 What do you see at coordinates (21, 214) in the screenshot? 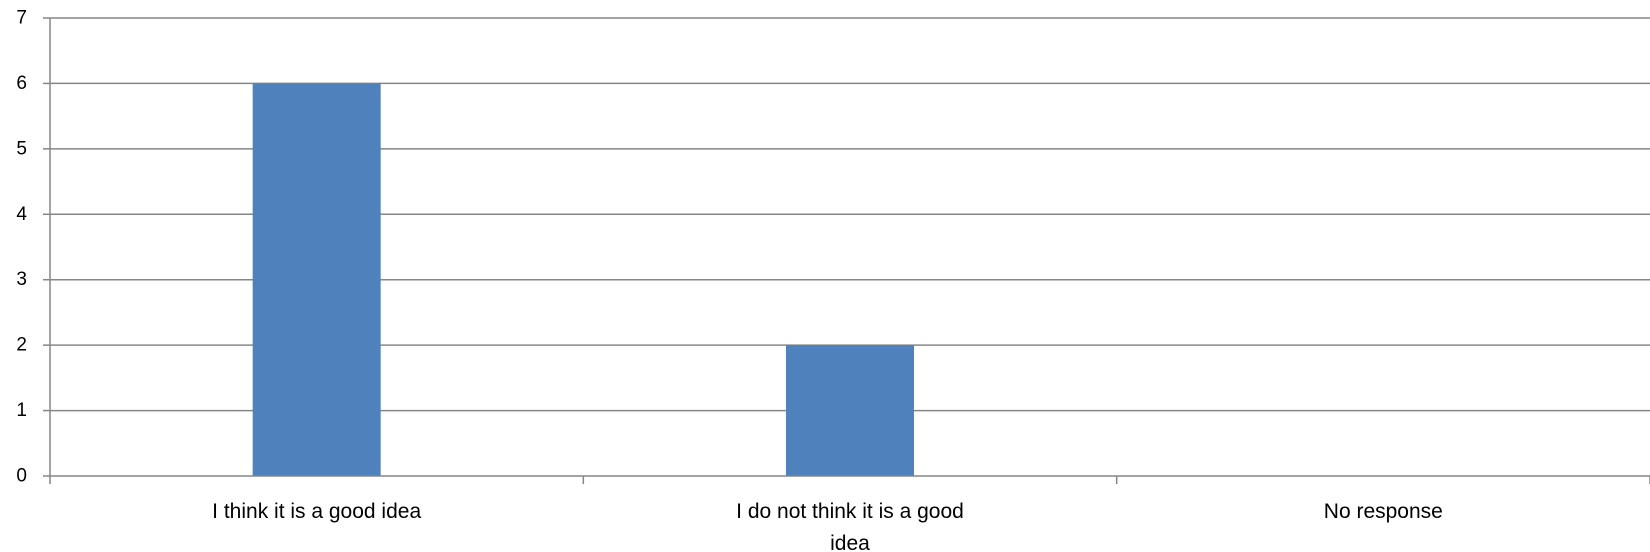
I see `y-tick-label: 4` at bounding box center [21, 214].